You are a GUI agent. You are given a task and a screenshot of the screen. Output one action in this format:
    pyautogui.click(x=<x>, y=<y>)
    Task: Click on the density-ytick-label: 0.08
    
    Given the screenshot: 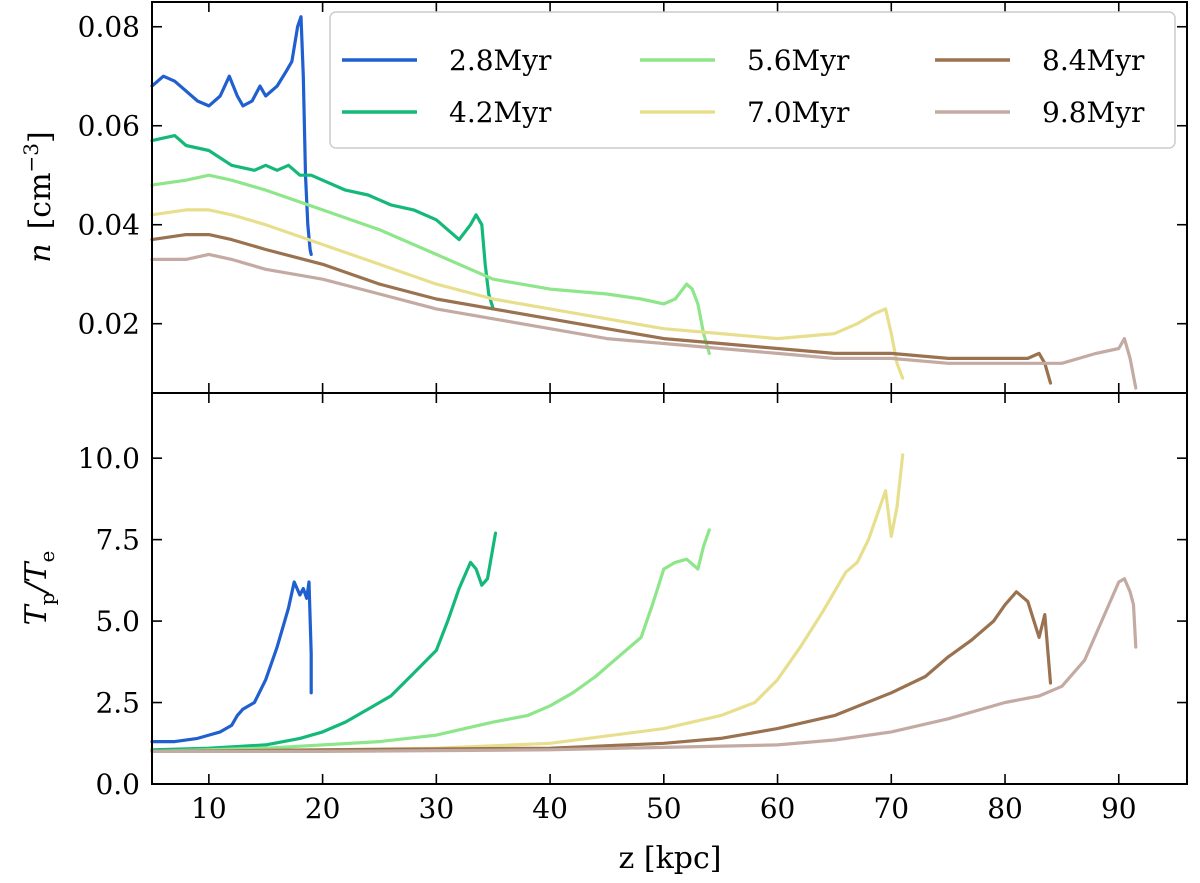 What is the action you would take?
    pyautogui.click(x=109, y=27)
    